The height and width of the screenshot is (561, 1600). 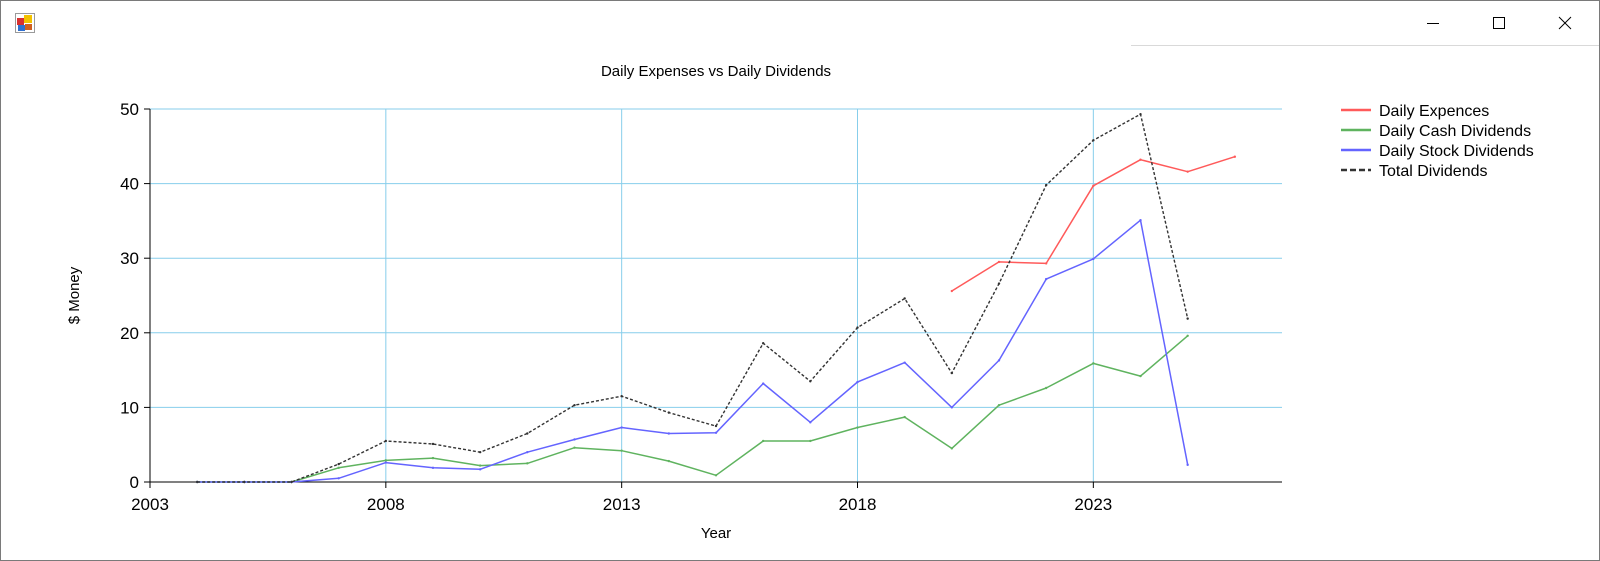 What do you see at coordinates (1434, 111) in the screenshot?
I see `legend-item-label: Daily Expences` at bounding box center [1434, 111].